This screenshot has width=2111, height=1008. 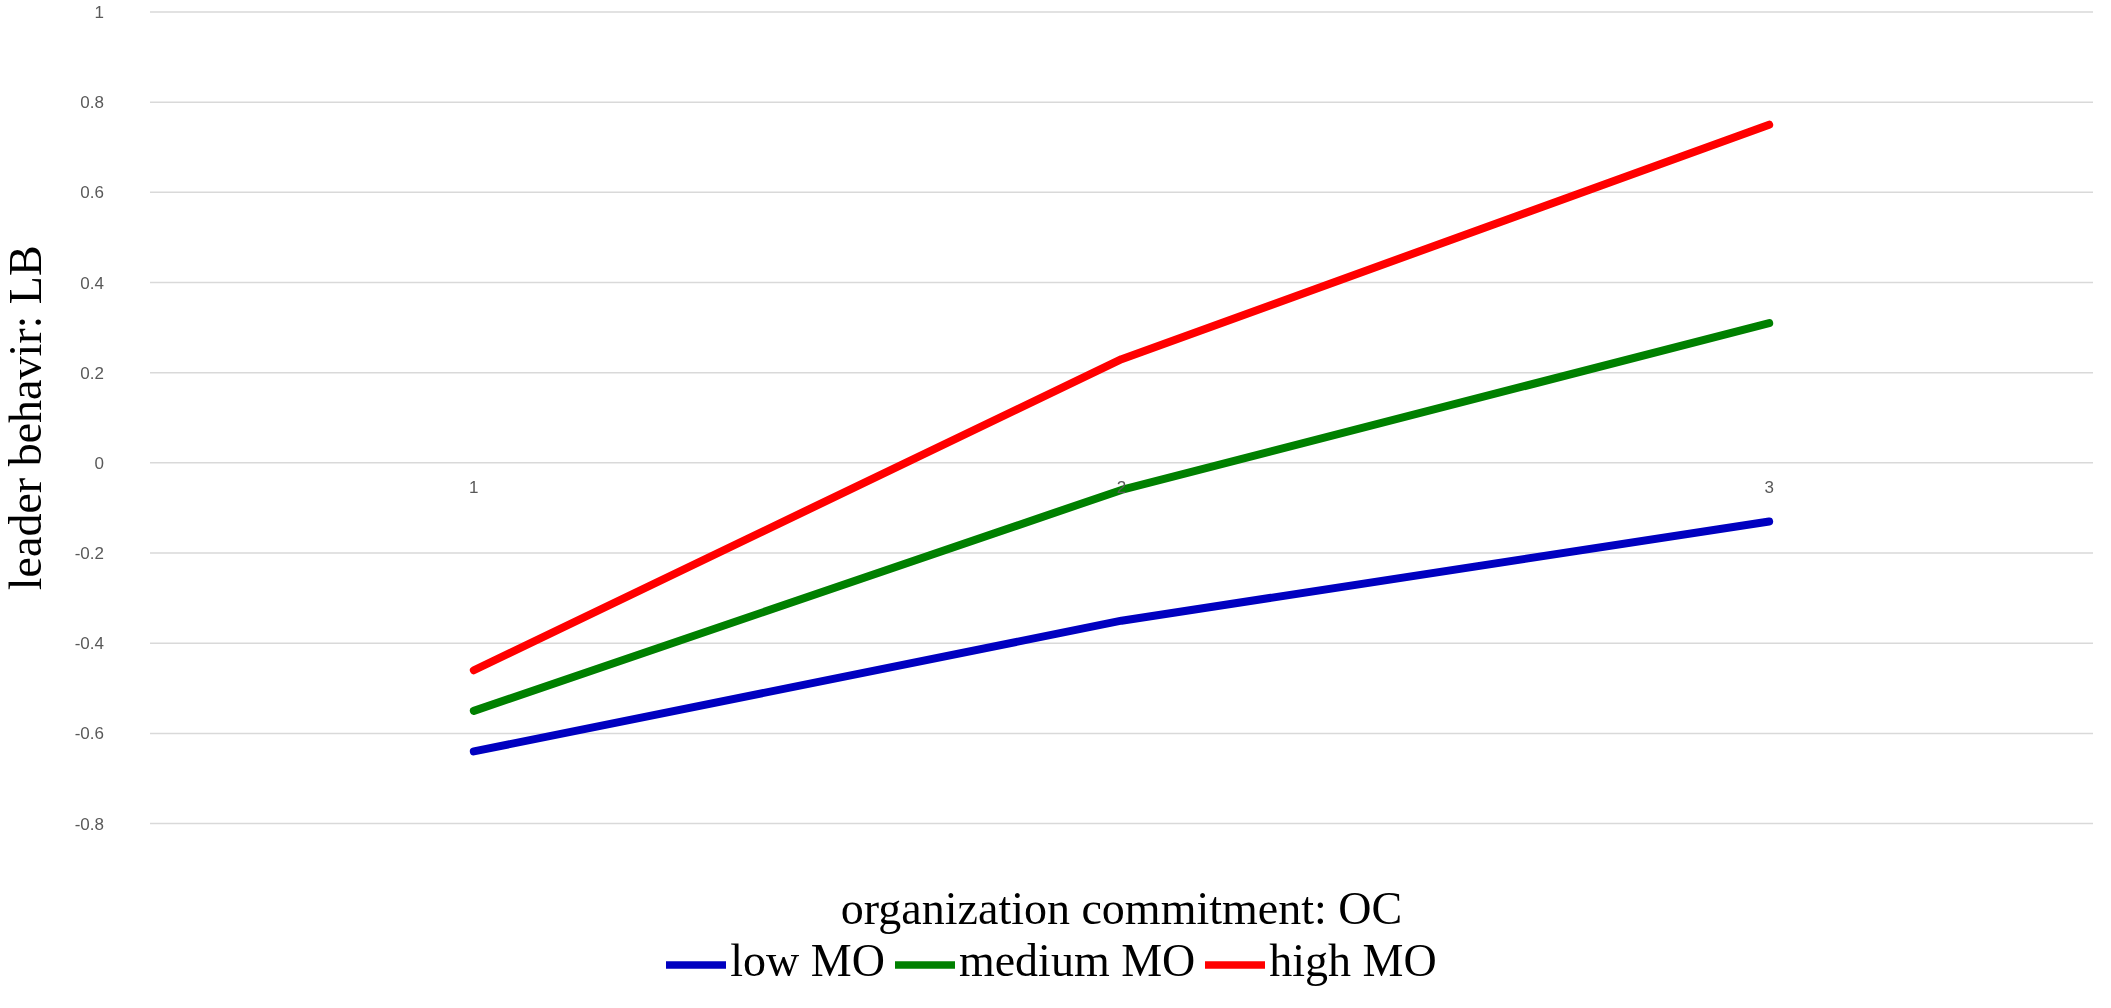 What do you see at coordinates (89, 644) in the screenshot?
I see `y-tick-label: -0.4` at bounding box center [89, 644].